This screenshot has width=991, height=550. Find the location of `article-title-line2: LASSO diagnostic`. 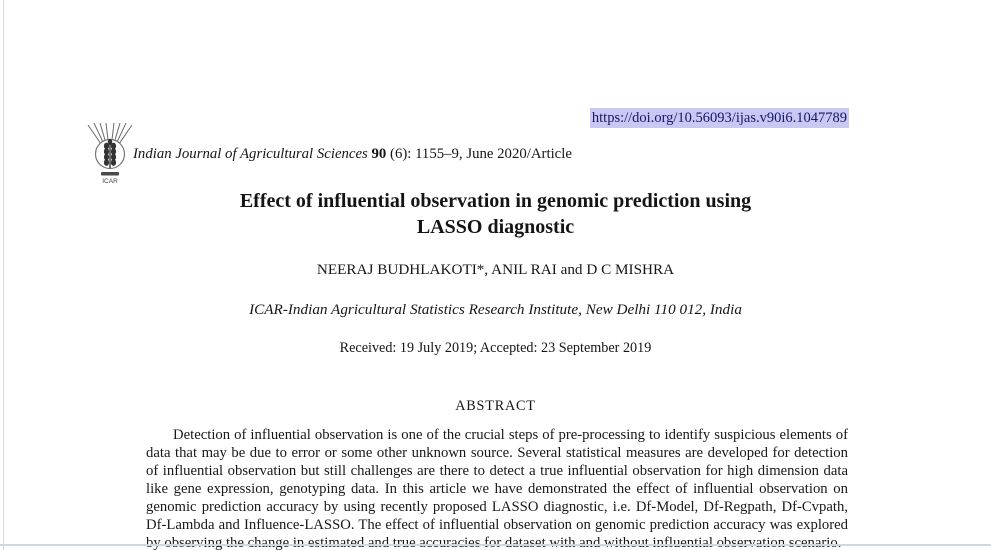

article-title-line2: LASSO diagnostic is located at coordinates (495, 227).